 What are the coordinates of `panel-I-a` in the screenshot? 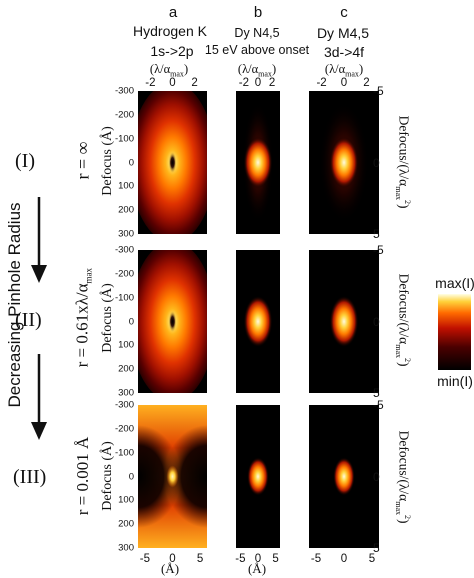 It's located at (172, 162).